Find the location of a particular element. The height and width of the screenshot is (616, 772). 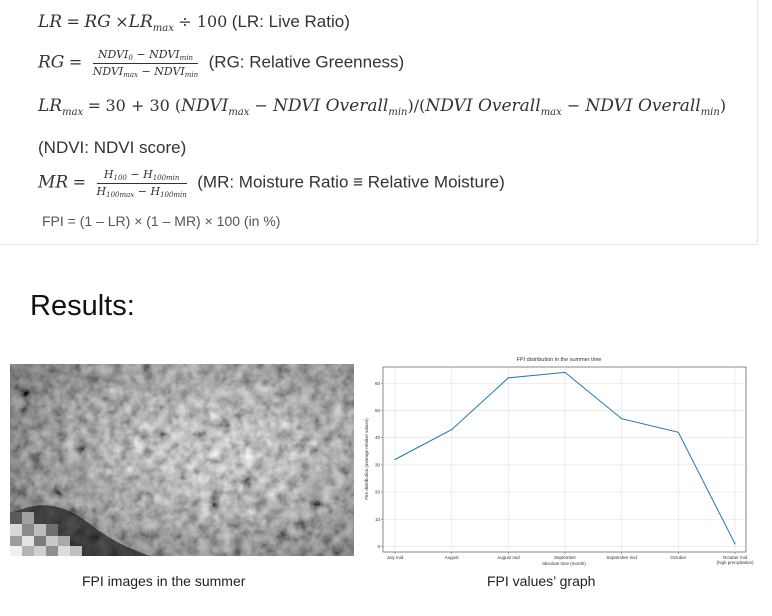

pixel-blocks is located at coordinates (46, 534).